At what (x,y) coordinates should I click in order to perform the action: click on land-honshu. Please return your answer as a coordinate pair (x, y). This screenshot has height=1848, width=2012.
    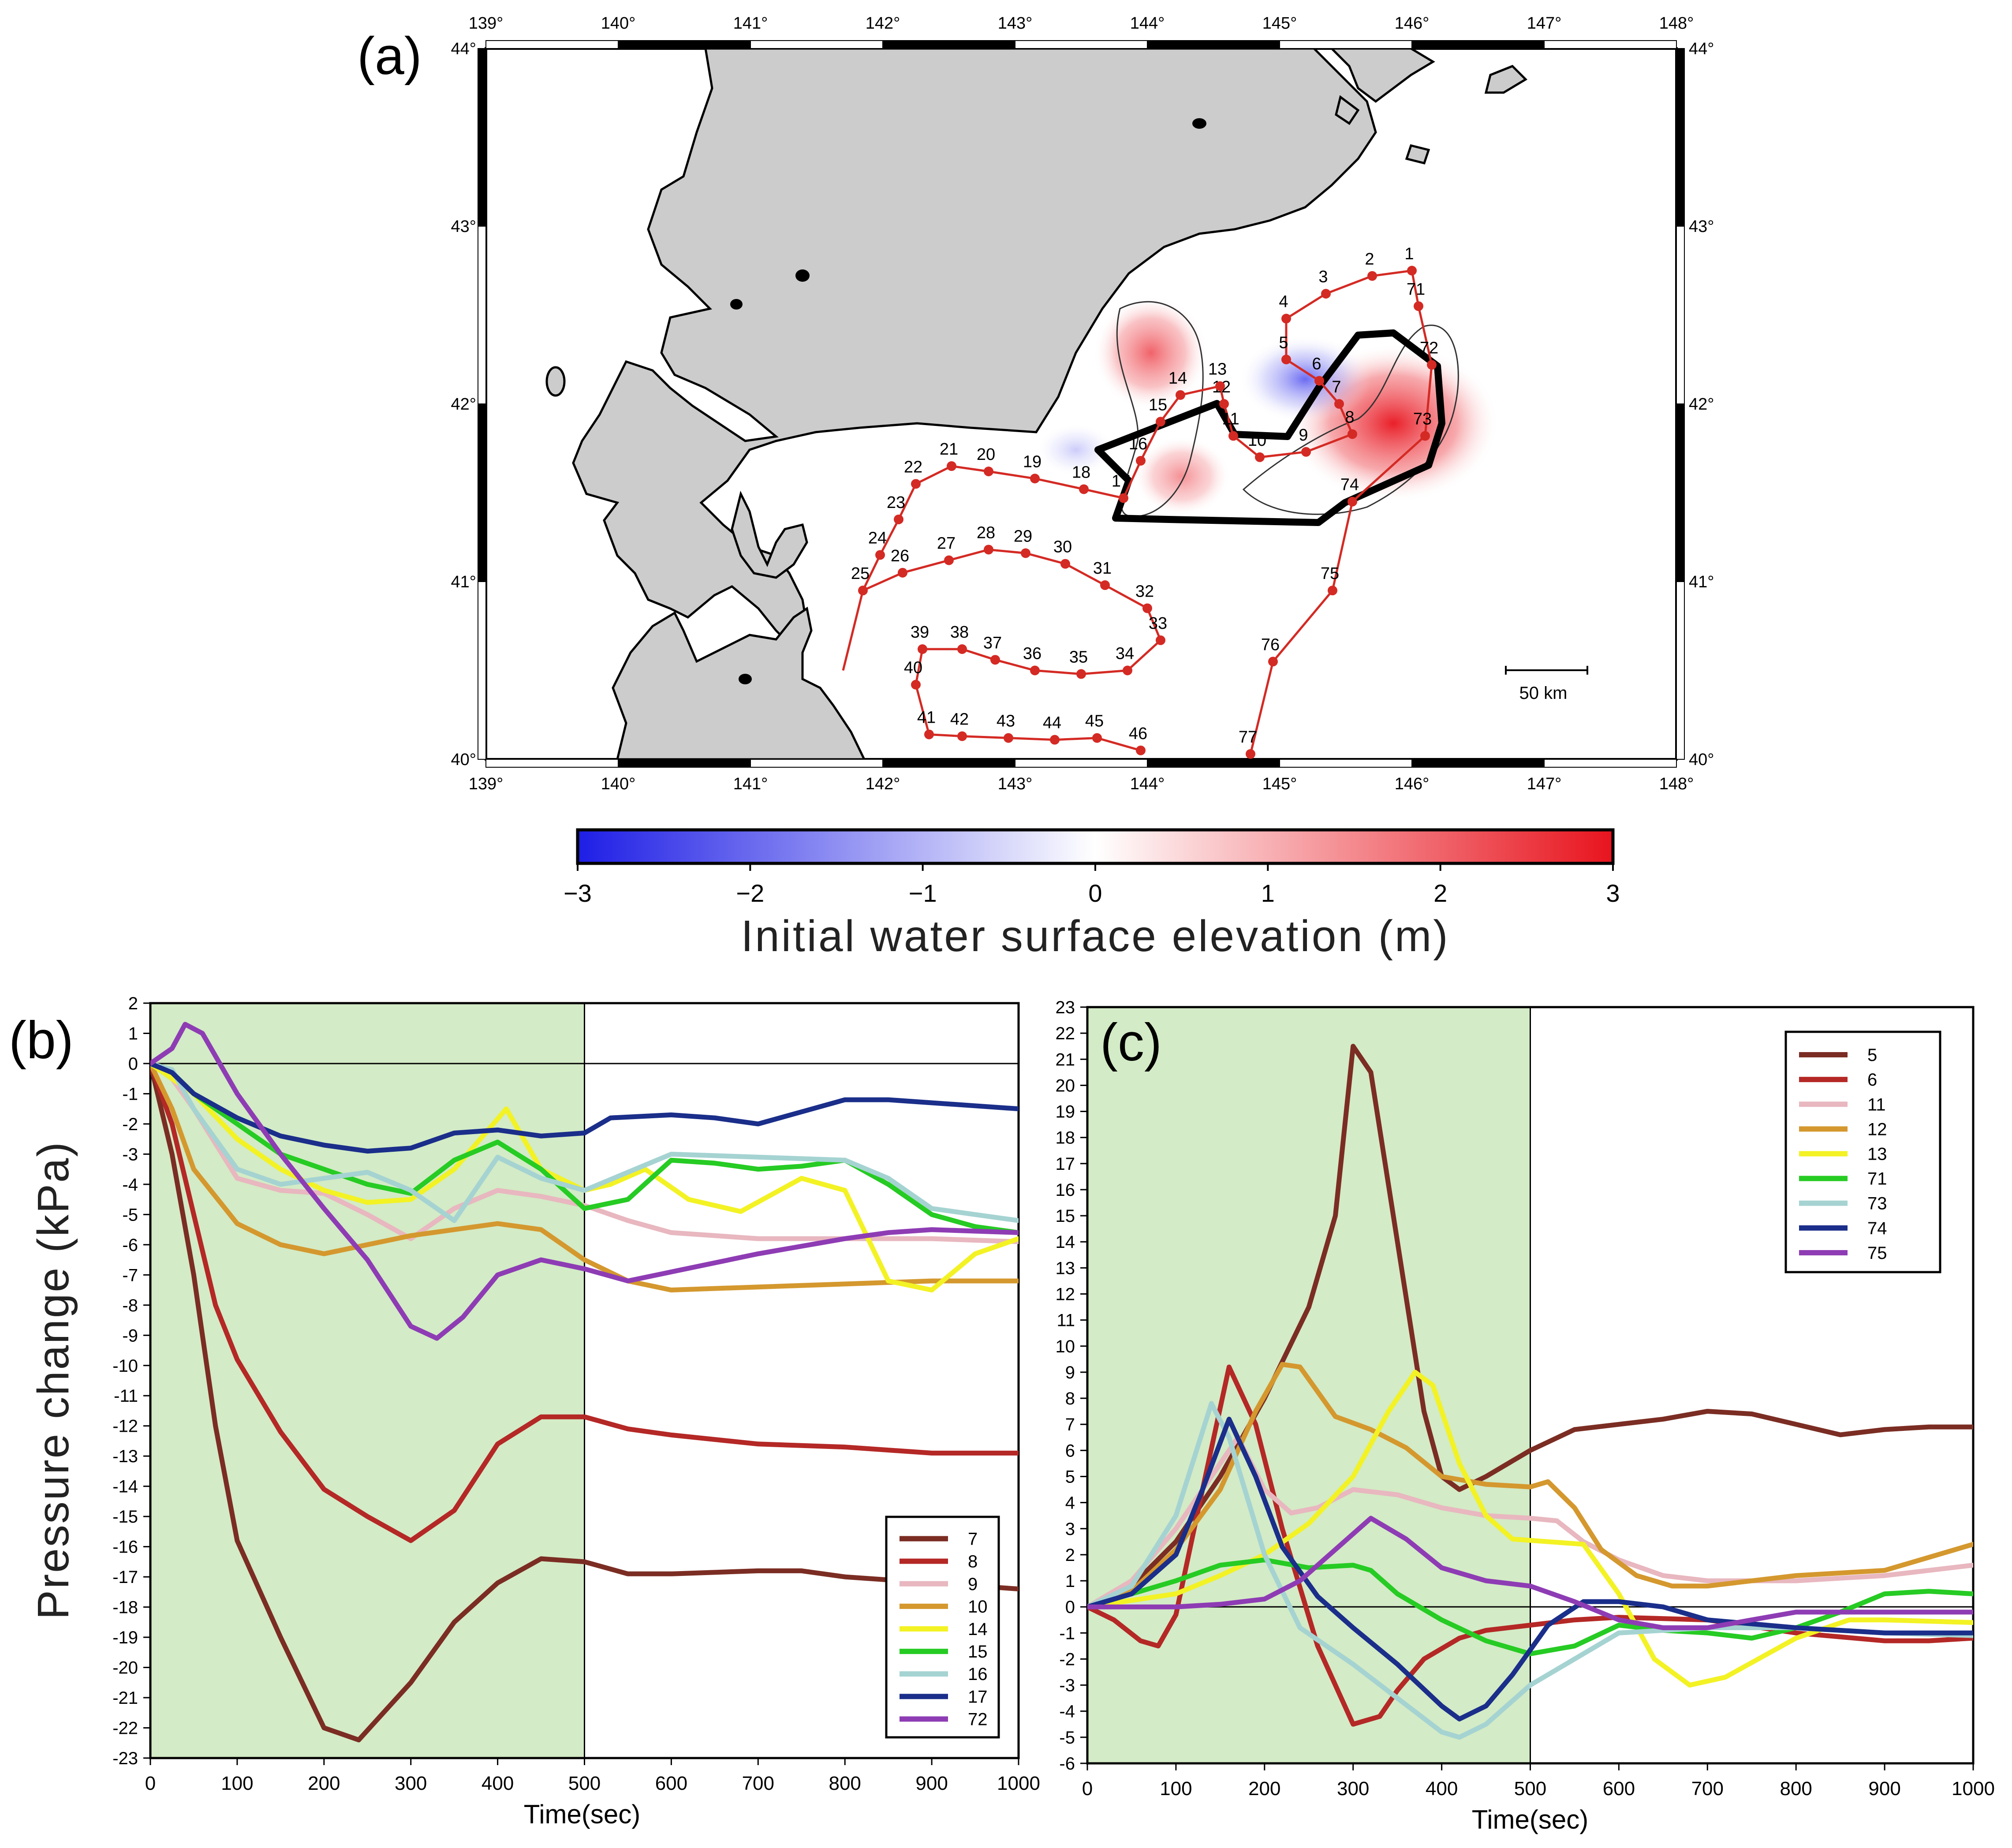
    Looking at the image, I should click on (739, 682).